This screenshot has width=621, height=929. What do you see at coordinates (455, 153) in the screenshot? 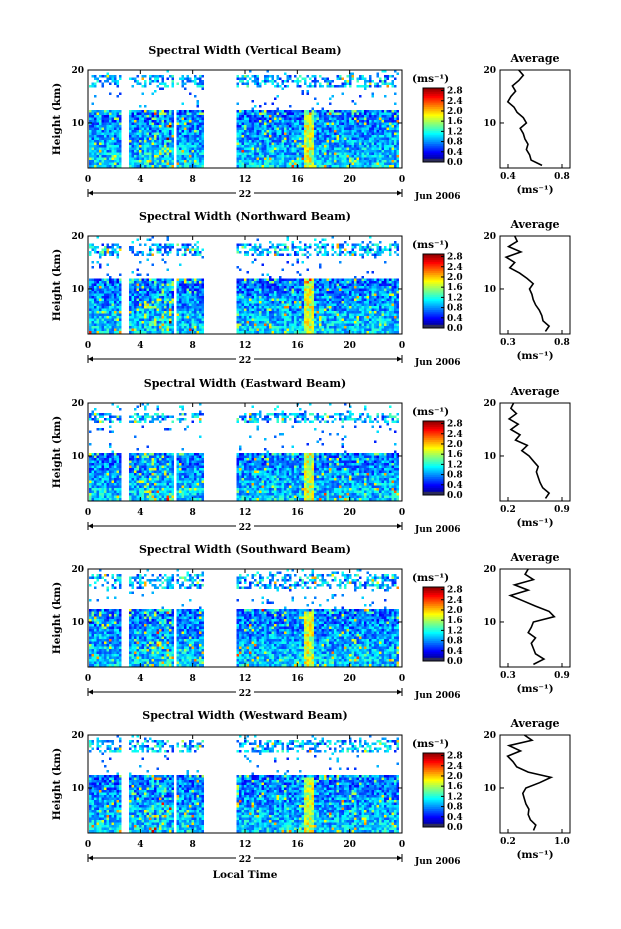
I see `colorbar-tick-label: 0.4` at bounding box center [455, 153].